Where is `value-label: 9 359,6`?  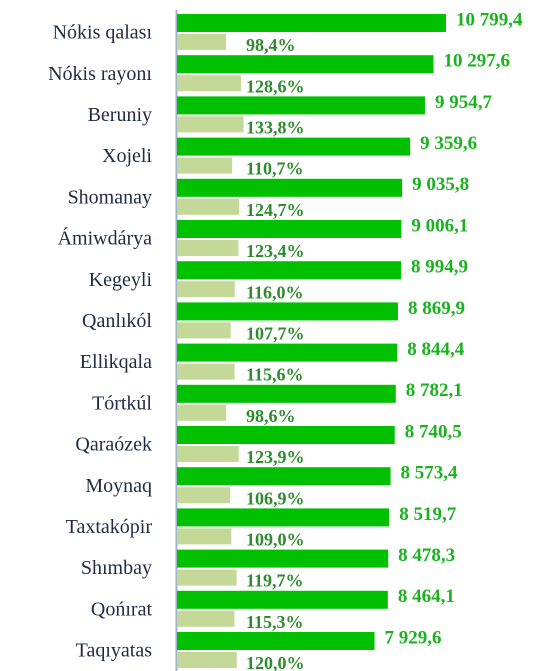 value-label: 9 359,6 is located at coordinates (448, 143).